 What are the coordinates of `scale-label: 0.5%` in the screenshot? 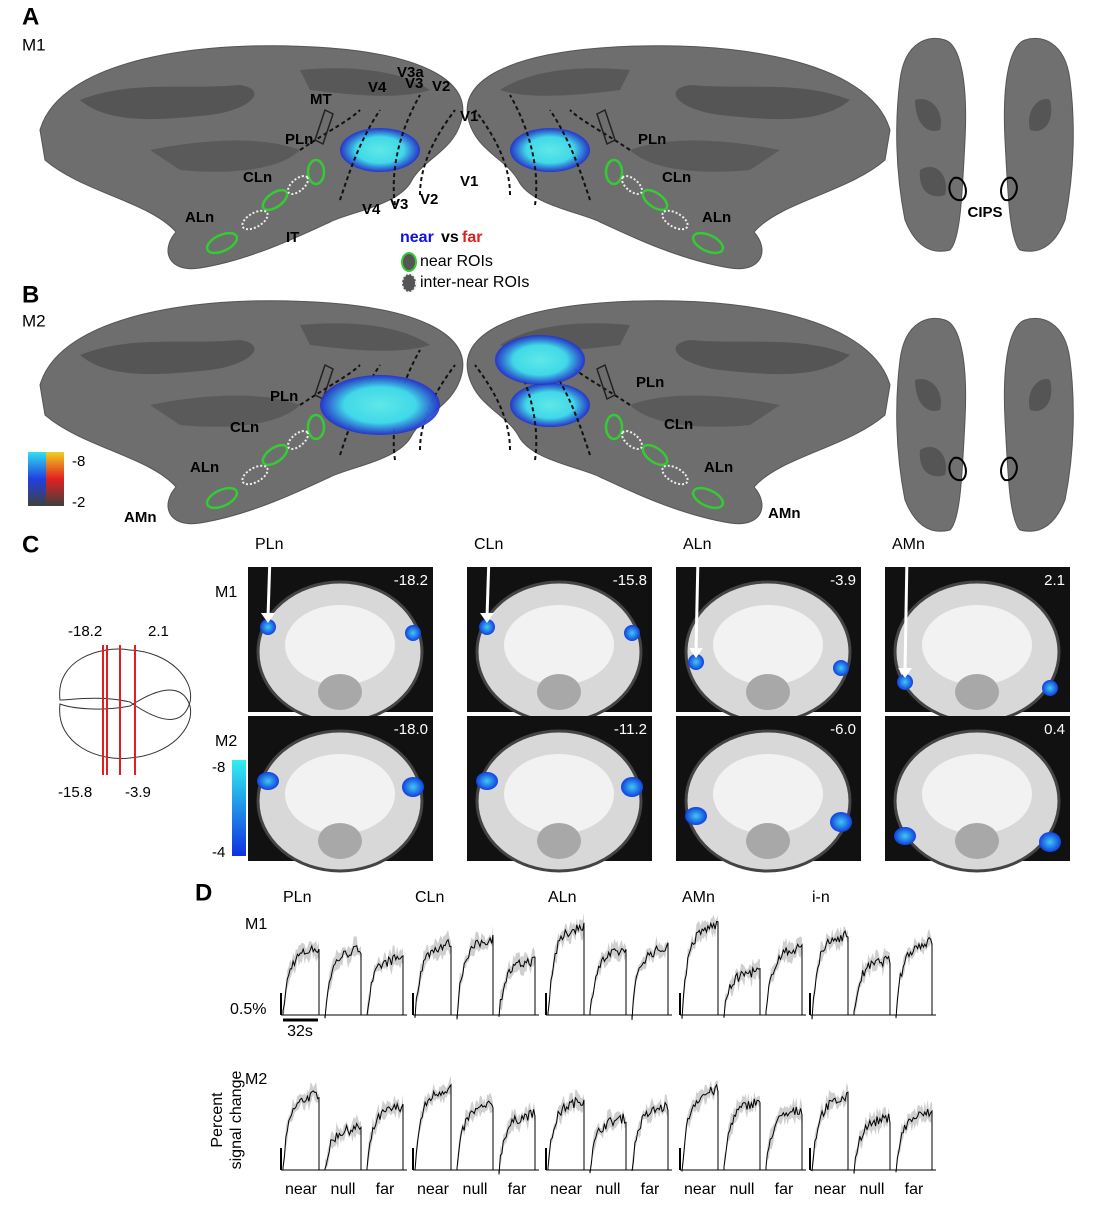 It's located at (248, 1009).